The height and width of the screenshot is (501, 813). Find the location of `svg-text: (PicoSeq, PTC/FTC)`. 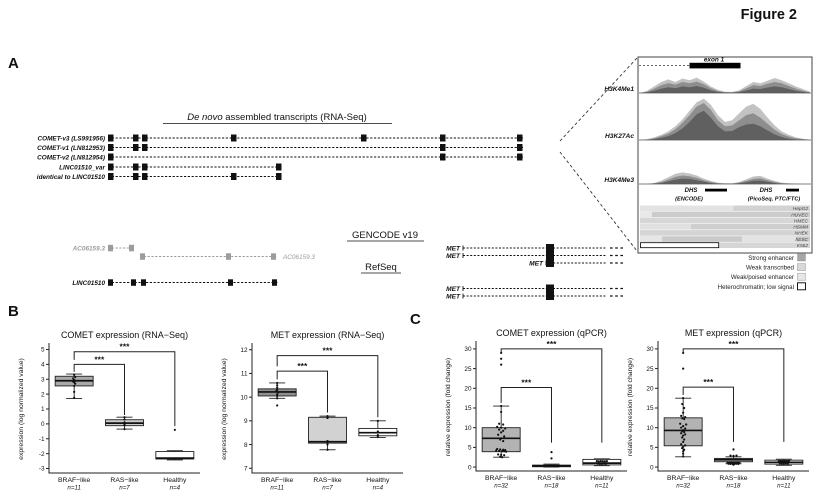

svg-text: (PicoSeq, PTC/FTC) is located at coordinates (774, 200).